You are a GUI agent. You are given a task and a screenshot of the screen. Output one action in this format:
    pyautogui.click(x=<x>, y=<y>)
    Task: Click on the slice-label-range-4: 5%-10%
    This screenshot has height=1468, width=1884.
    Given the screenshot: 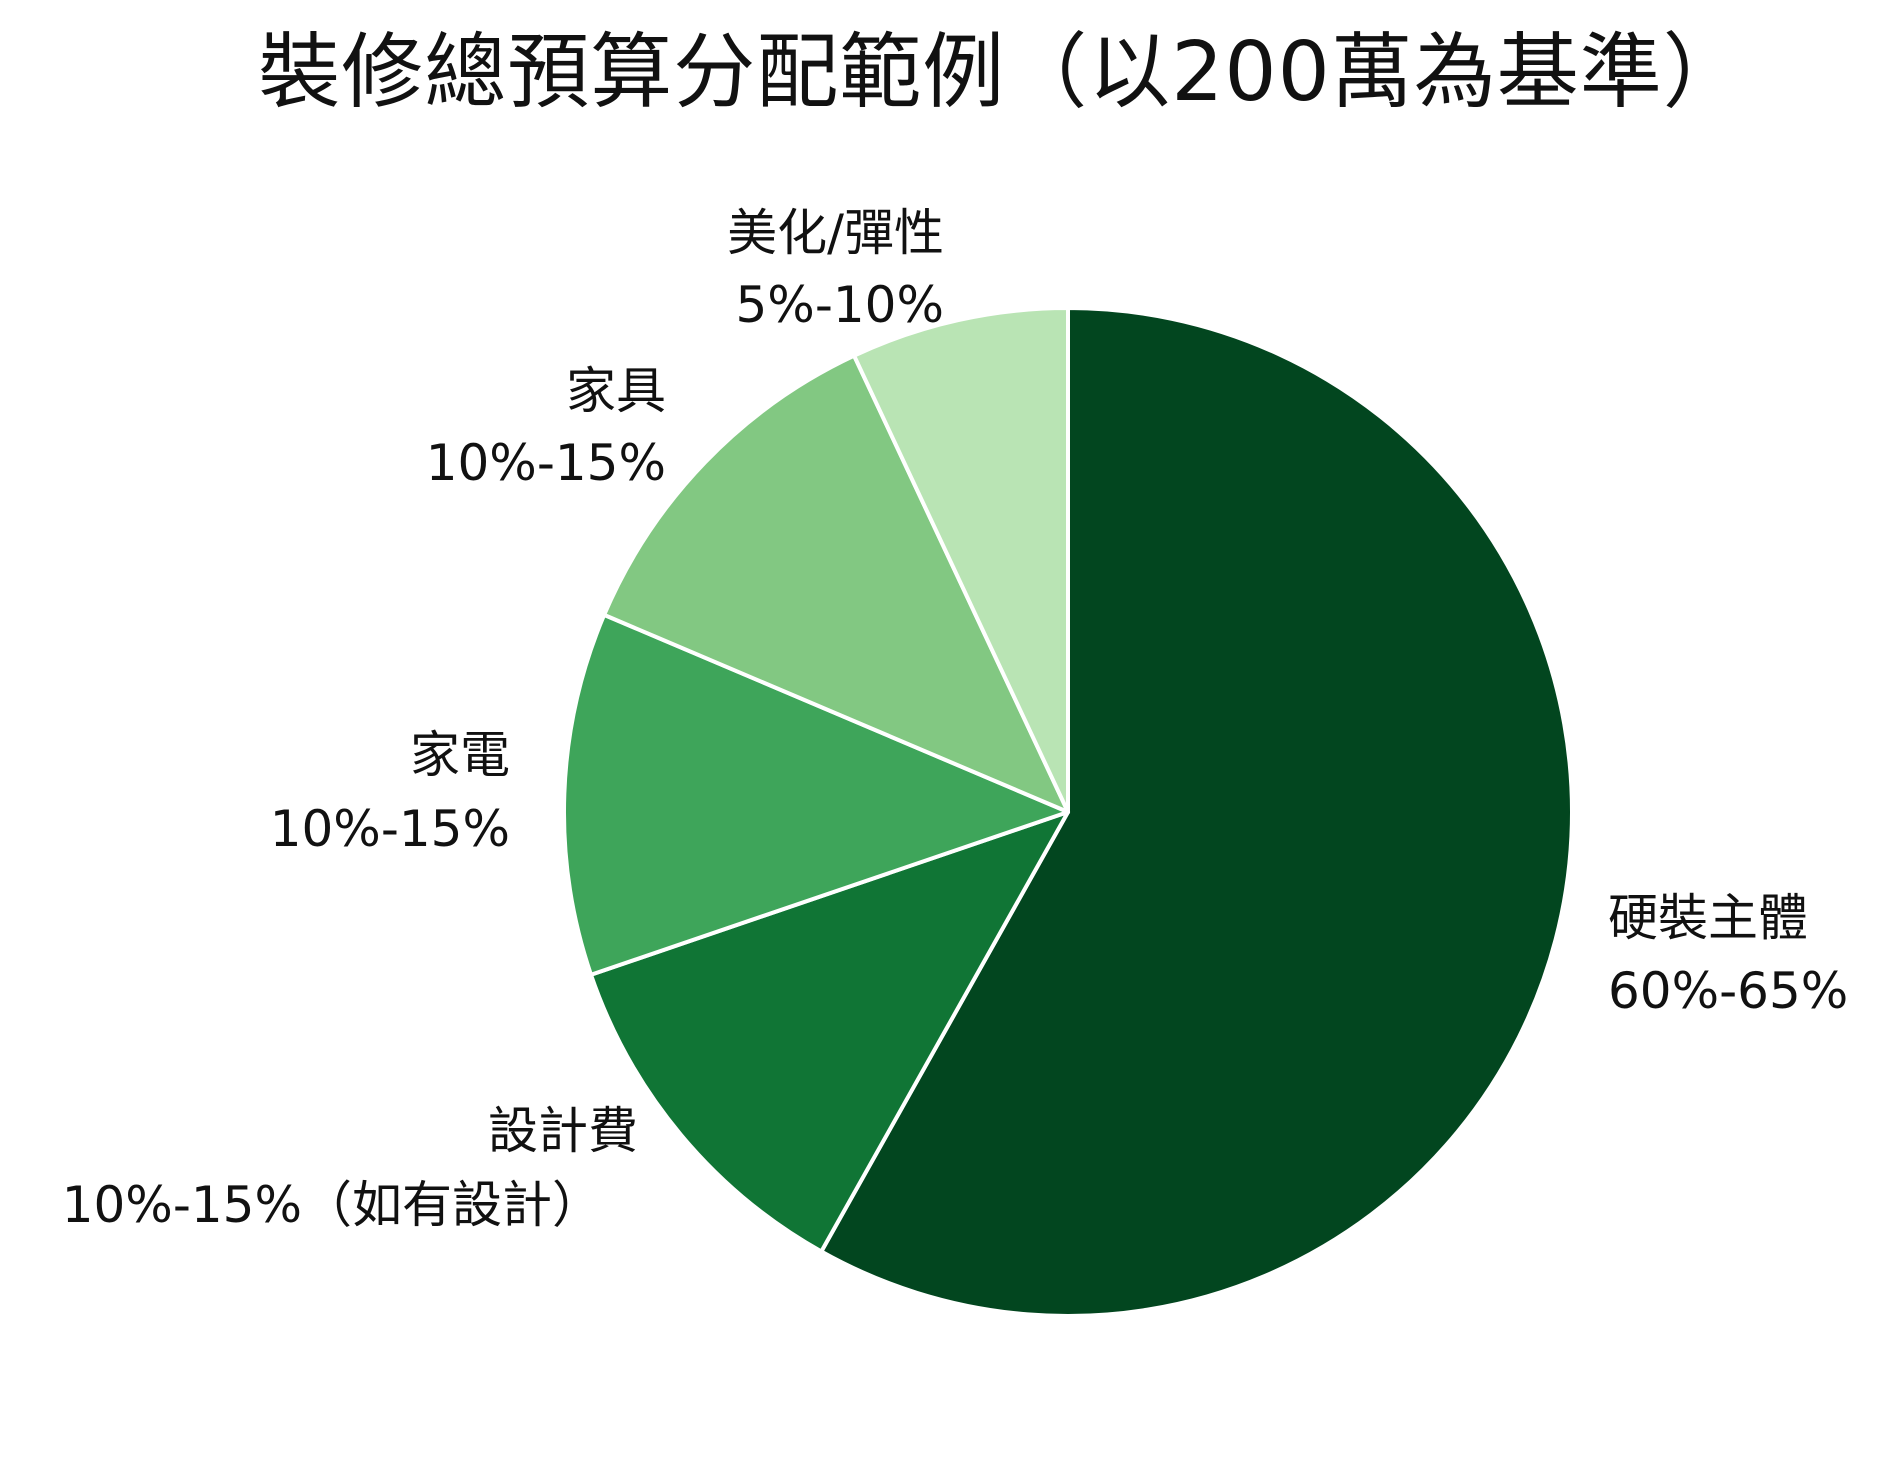 What is the action you would take?
    pyautogui.click(x=840, y=305)
    